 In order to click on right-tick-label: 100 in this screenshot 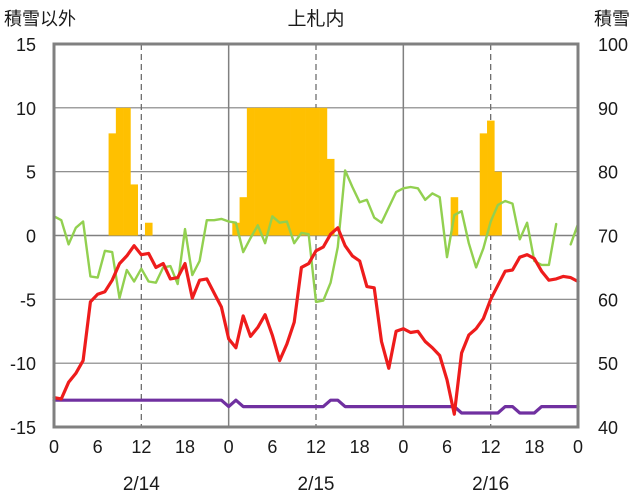, I will do `click(613, 45)`.